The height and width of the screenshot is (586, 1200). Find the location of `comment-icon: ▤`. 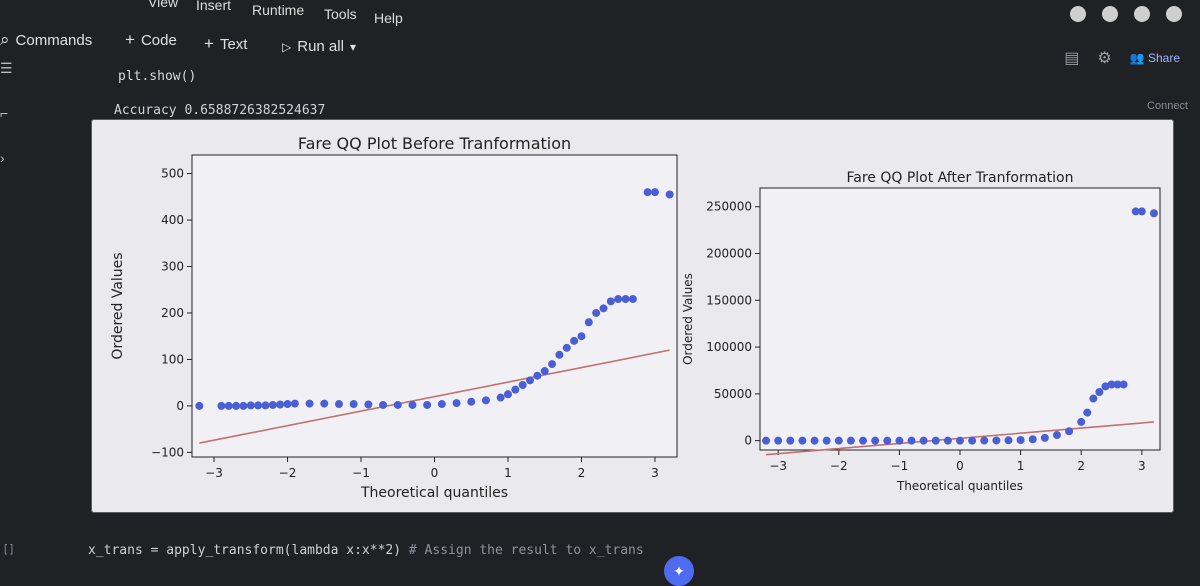

comment-icon: ▤ is located at coordinates (1072, 58).